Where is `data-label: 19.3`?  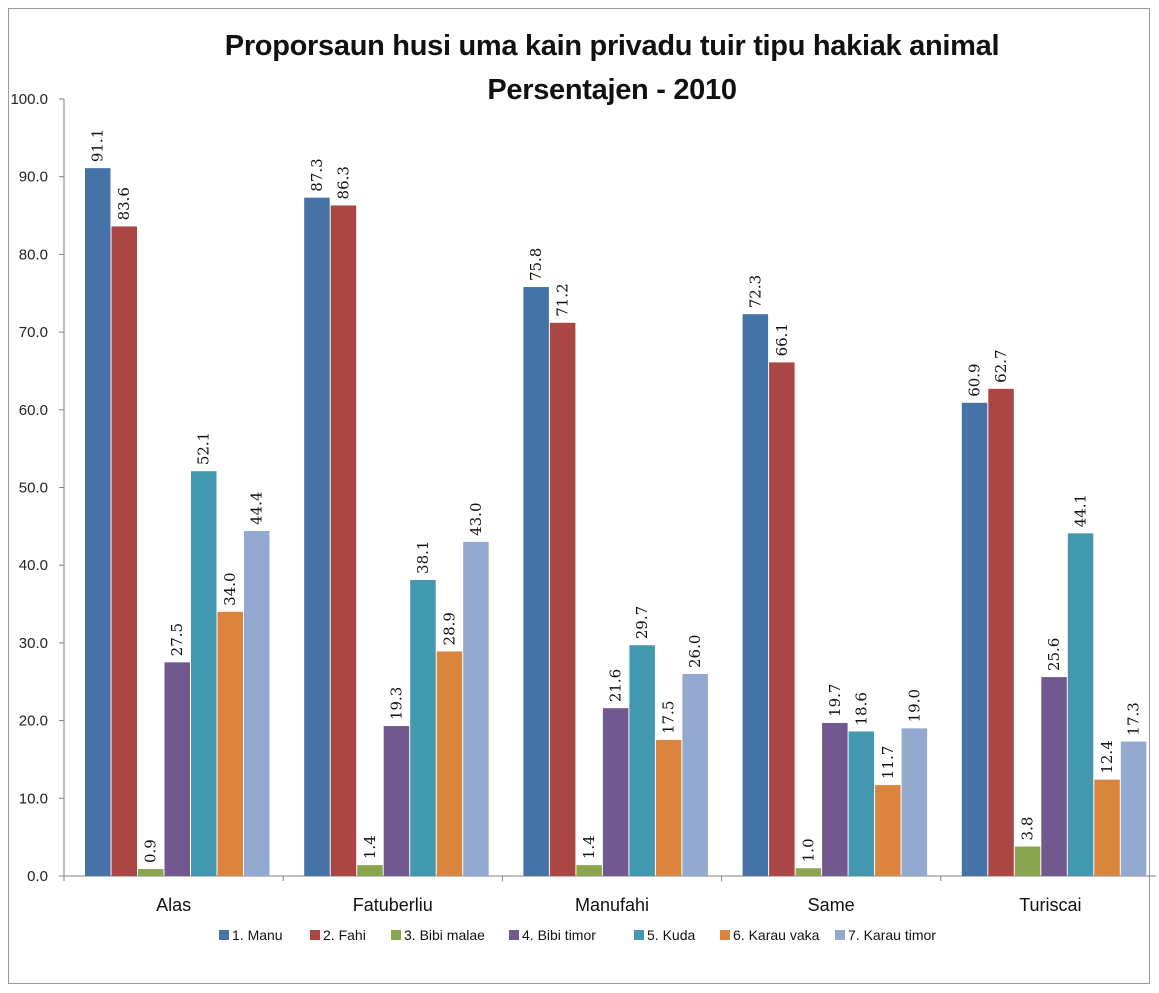
data-label: 19.3 is located at coordinates (396, 703).